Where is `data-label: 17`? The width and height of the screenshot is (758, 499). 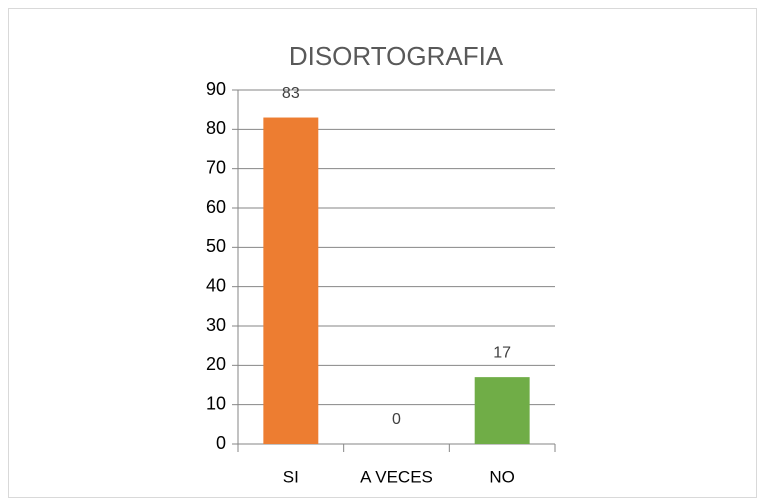
data-label: 17 is located at coordinates (502, 352).